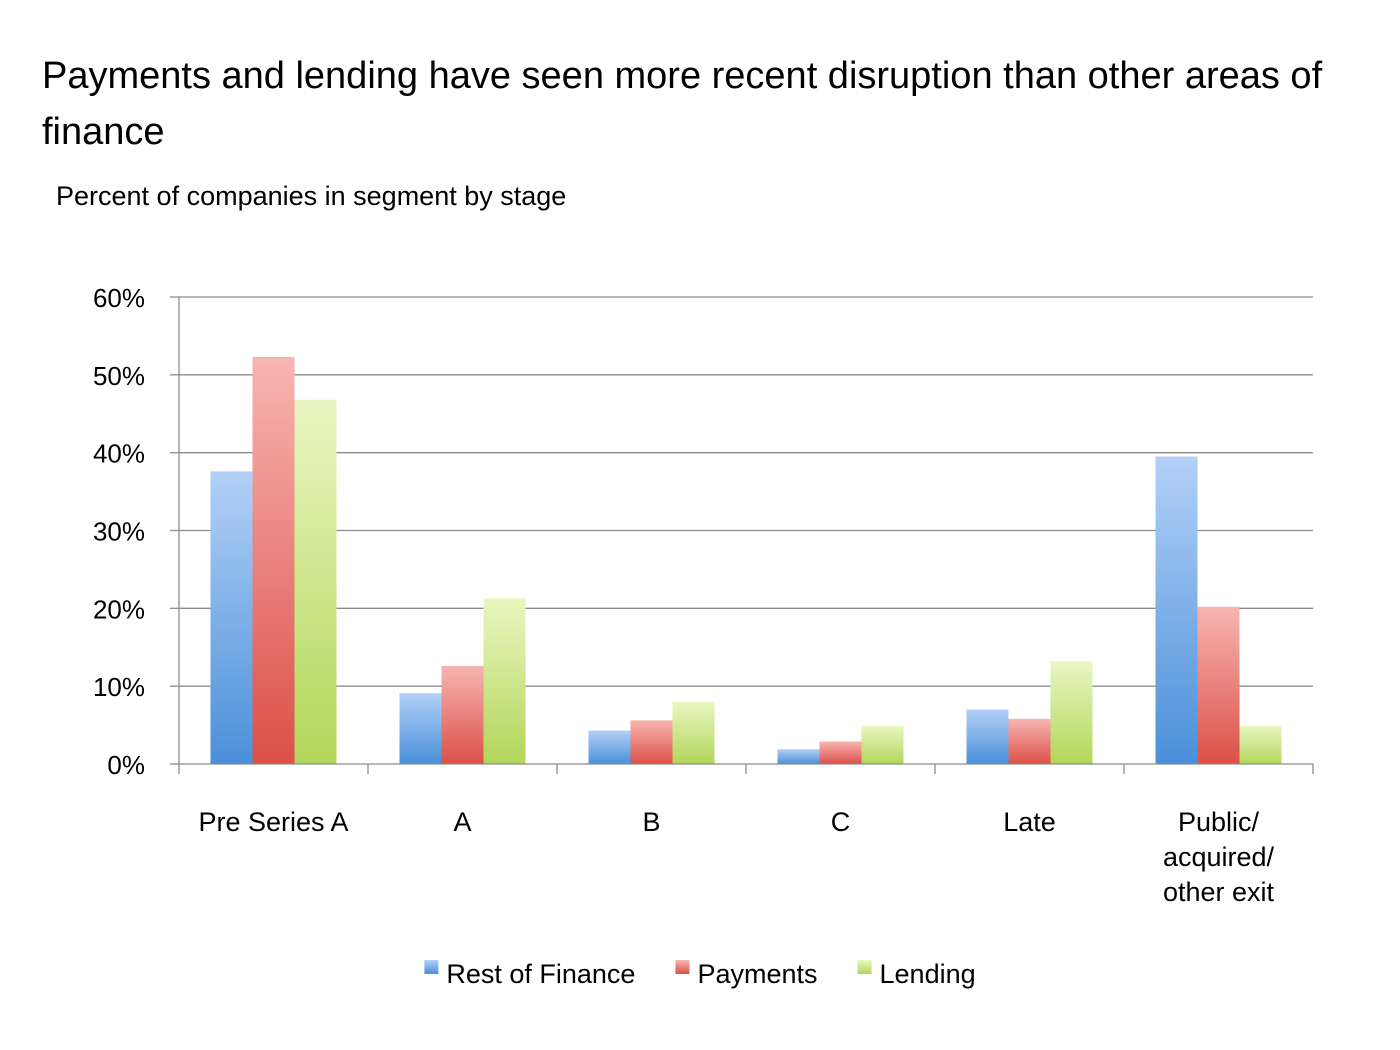 This screenshot has height=1050, width=1400. What do you see at coordinates (1219, 822) in the screenshot?
I see `x-category-label: Public/` at bounding box center [1219, 822].